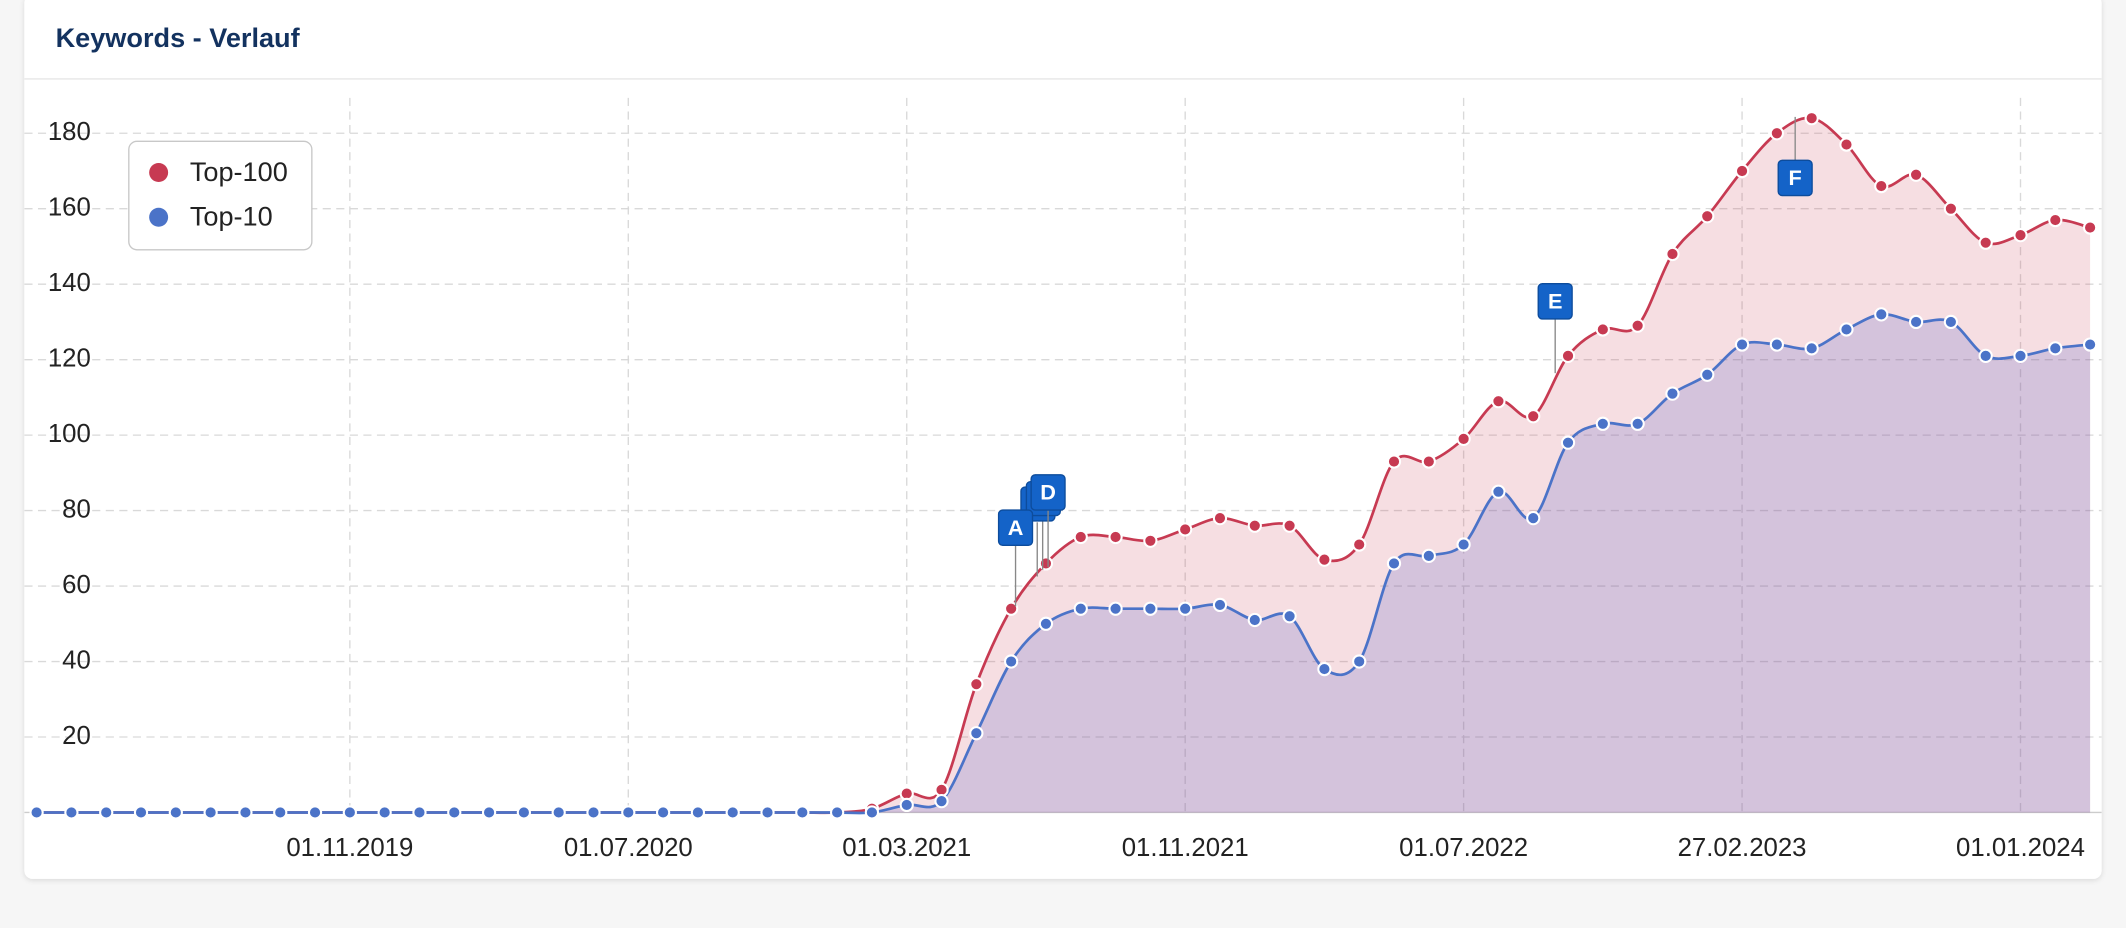 This screenshot has height=928, width=2126. What do you see at coordinates (231, 216) in the screenshot?
I see `legend-label: Top-10` at bounding box center [231, 216].